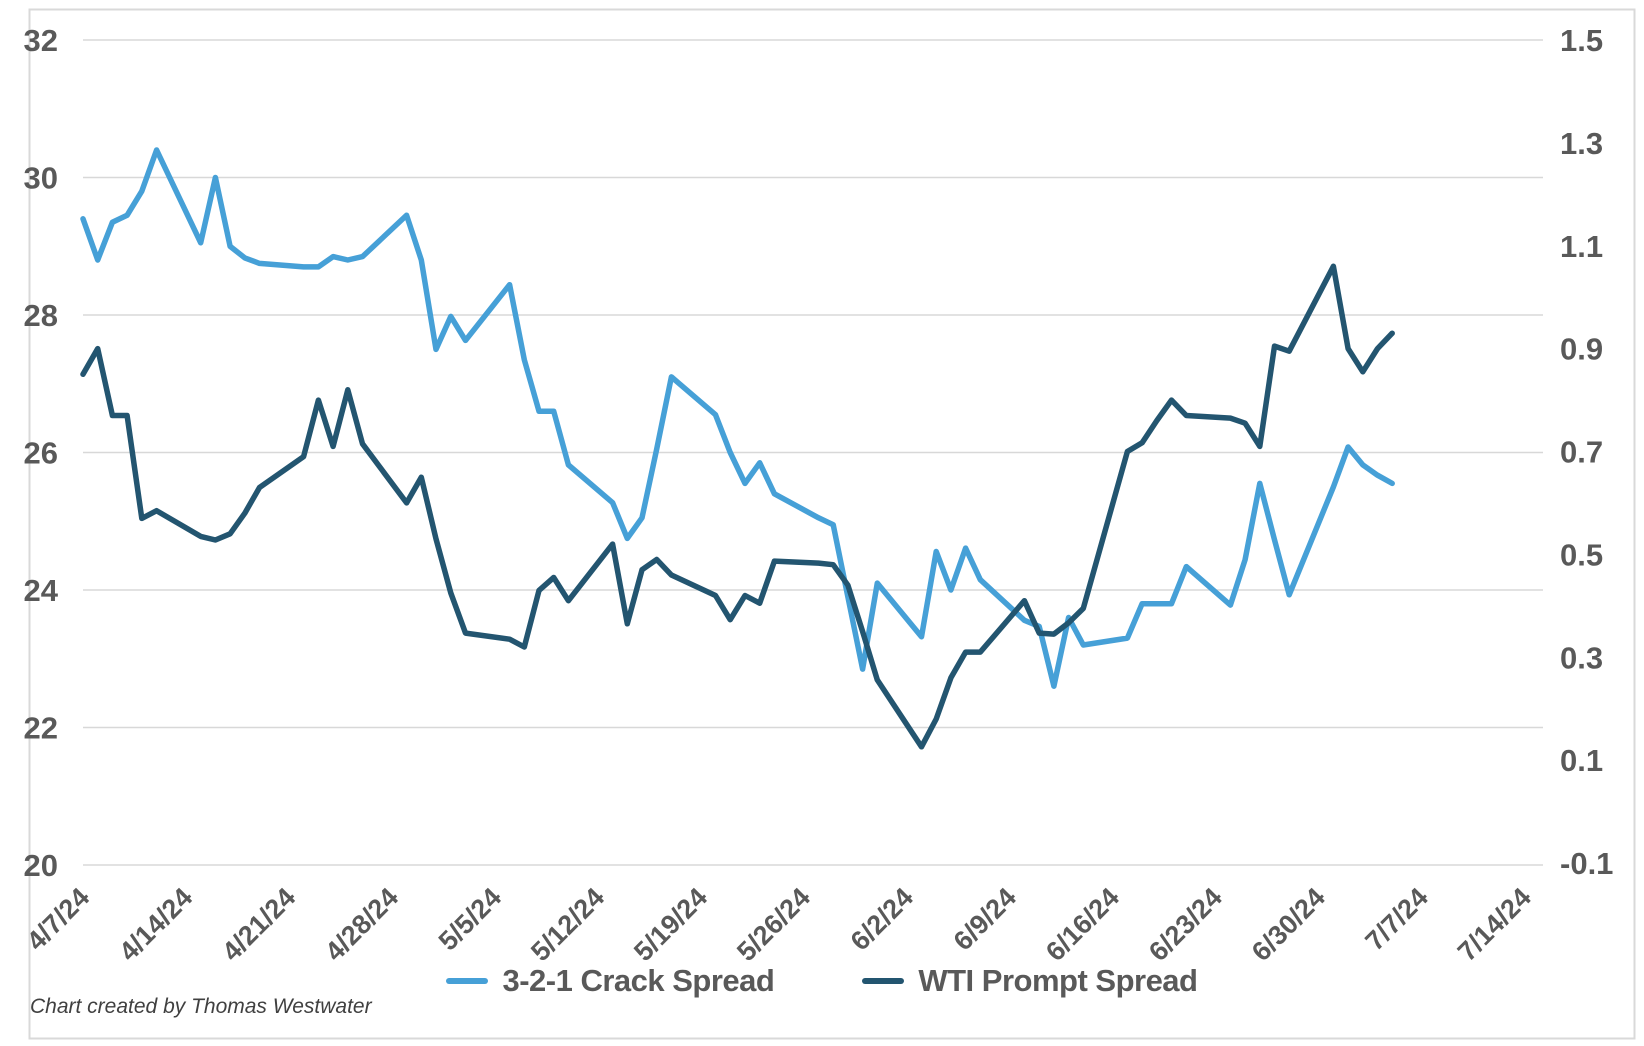 The height and width of the screenshot is (1046, 1644). I want to click on legend-item-crack-spread: 3-2-1 Crack Spread, so click(610, 981).